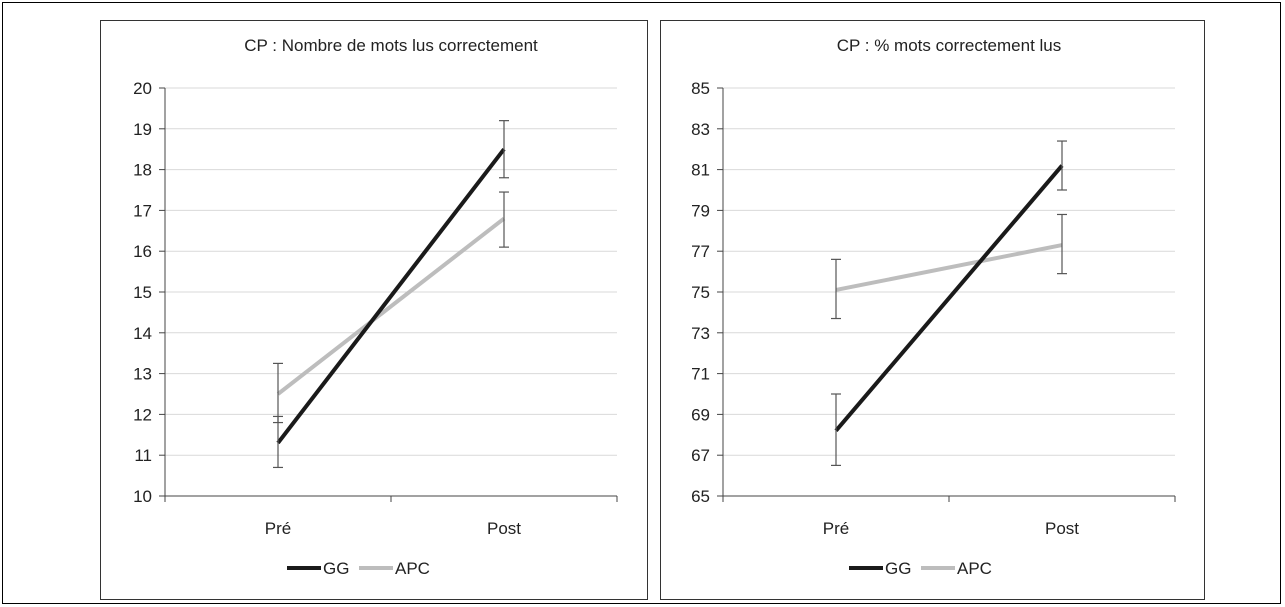 The image size is (1285, 607). I want to click on y-tick-label: 85, so click(700, 88).